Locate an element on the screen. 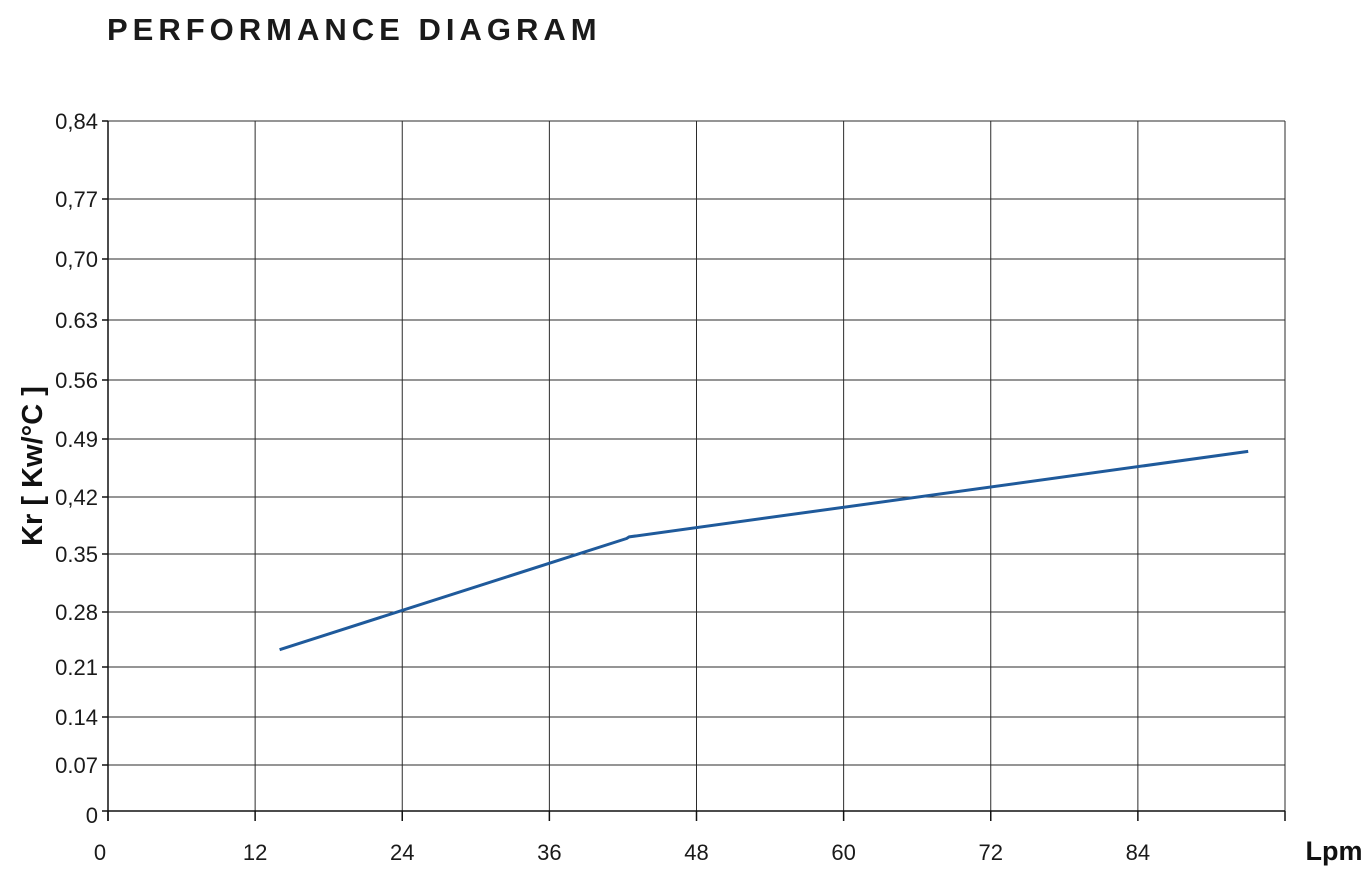 The height and width of the screenshot is (888, 1371). y-tick-label: 0,77 is located at coordinates (76, 199).